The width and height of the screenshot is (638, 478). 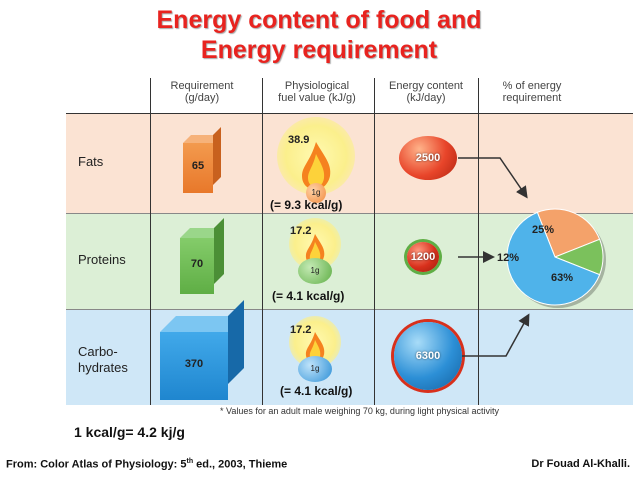 I want to click on energy-sphere-carbohydrates: 6300, so click(x=428, y=356).